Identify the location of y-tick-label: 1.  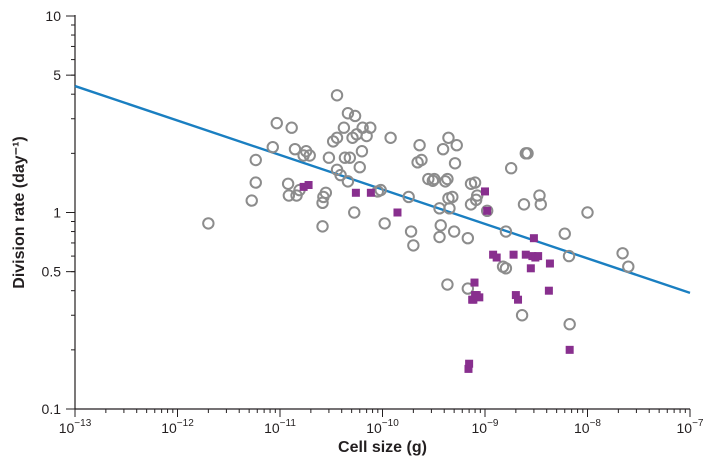
(57, 213).